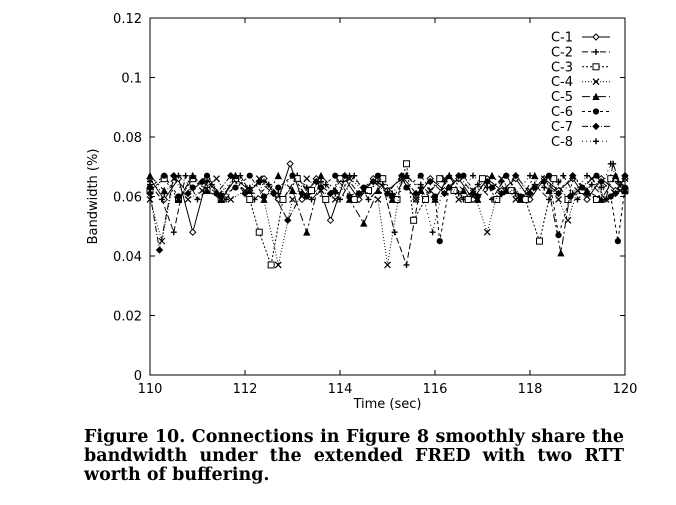 The width and height of the screenshot is (676, 505). I want to click on x-tick-label: 114, so click(340, 389).